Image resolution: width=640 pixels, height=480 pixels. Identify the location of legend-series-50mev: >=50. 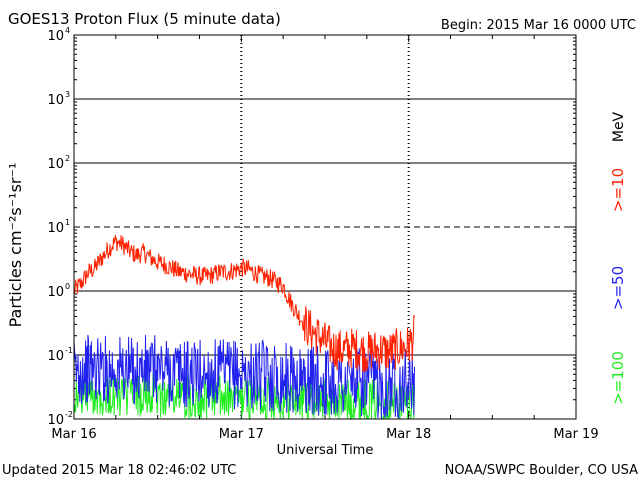
(618, 288).